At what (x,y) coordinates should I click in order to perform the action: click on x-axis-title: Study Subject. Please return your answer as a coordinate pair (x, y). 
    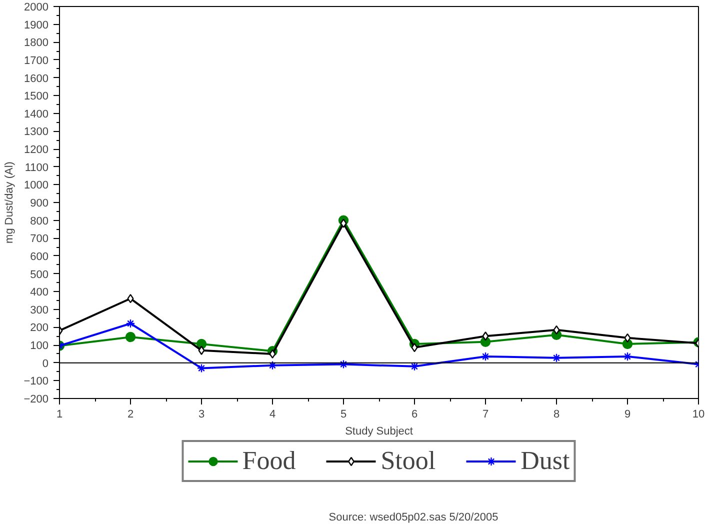
    Looking at the image, I should click on (379, 432).